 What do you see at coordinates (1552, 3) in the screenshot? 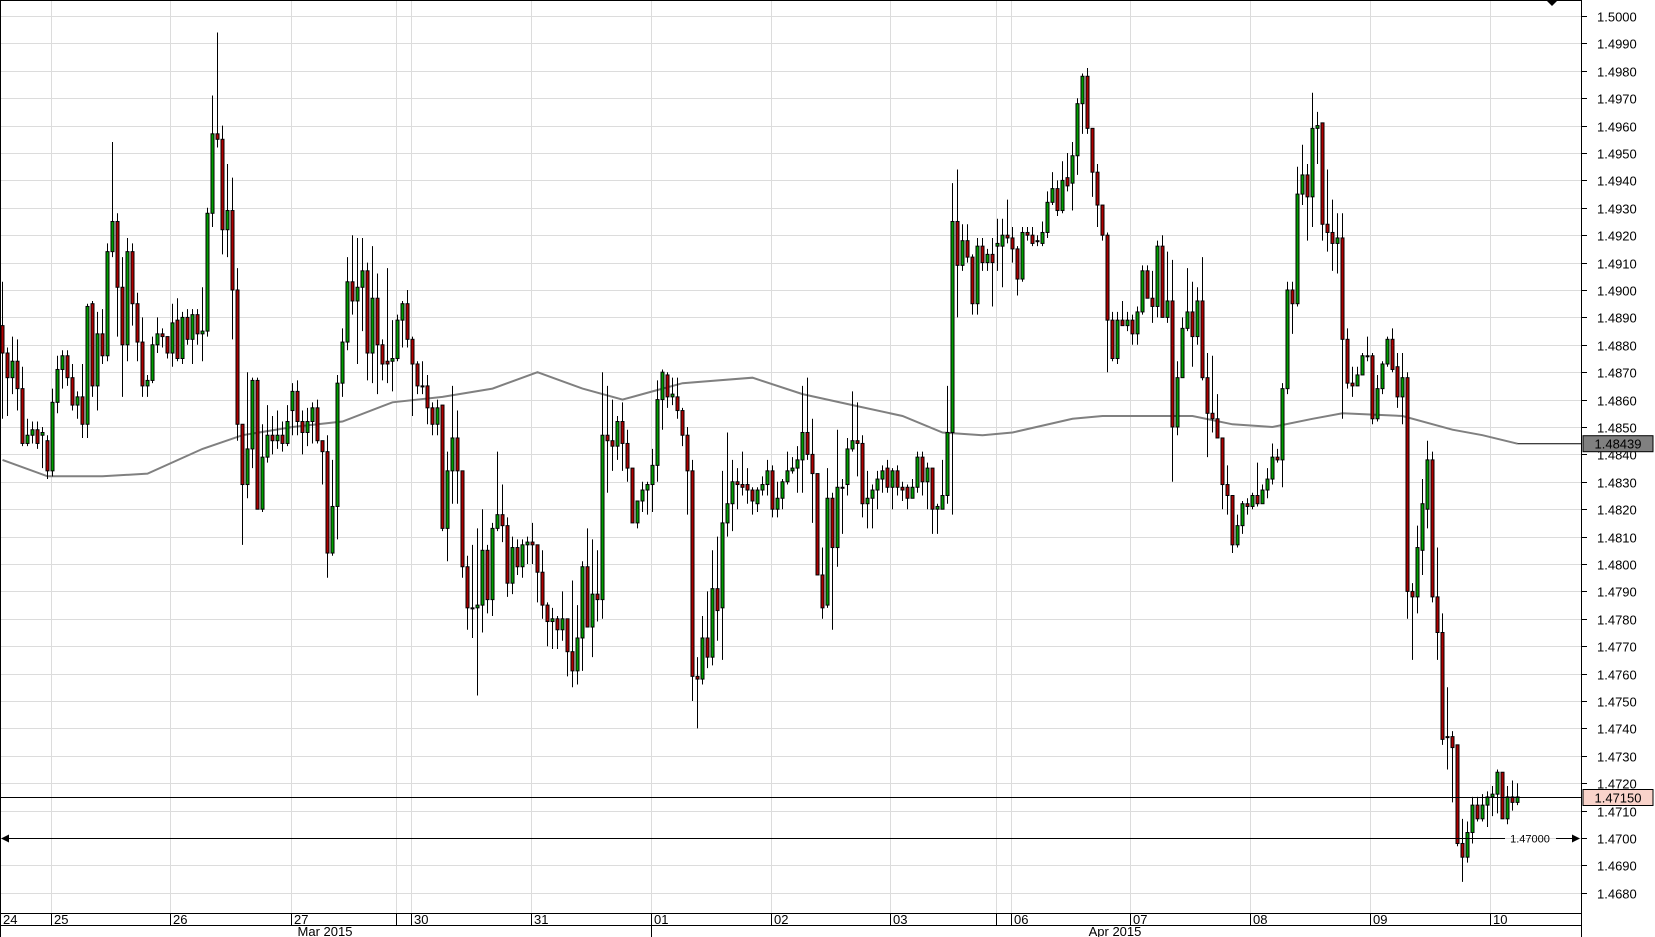
I see `chart-scroll-marker-icon` at bounding box center [1552, 3].